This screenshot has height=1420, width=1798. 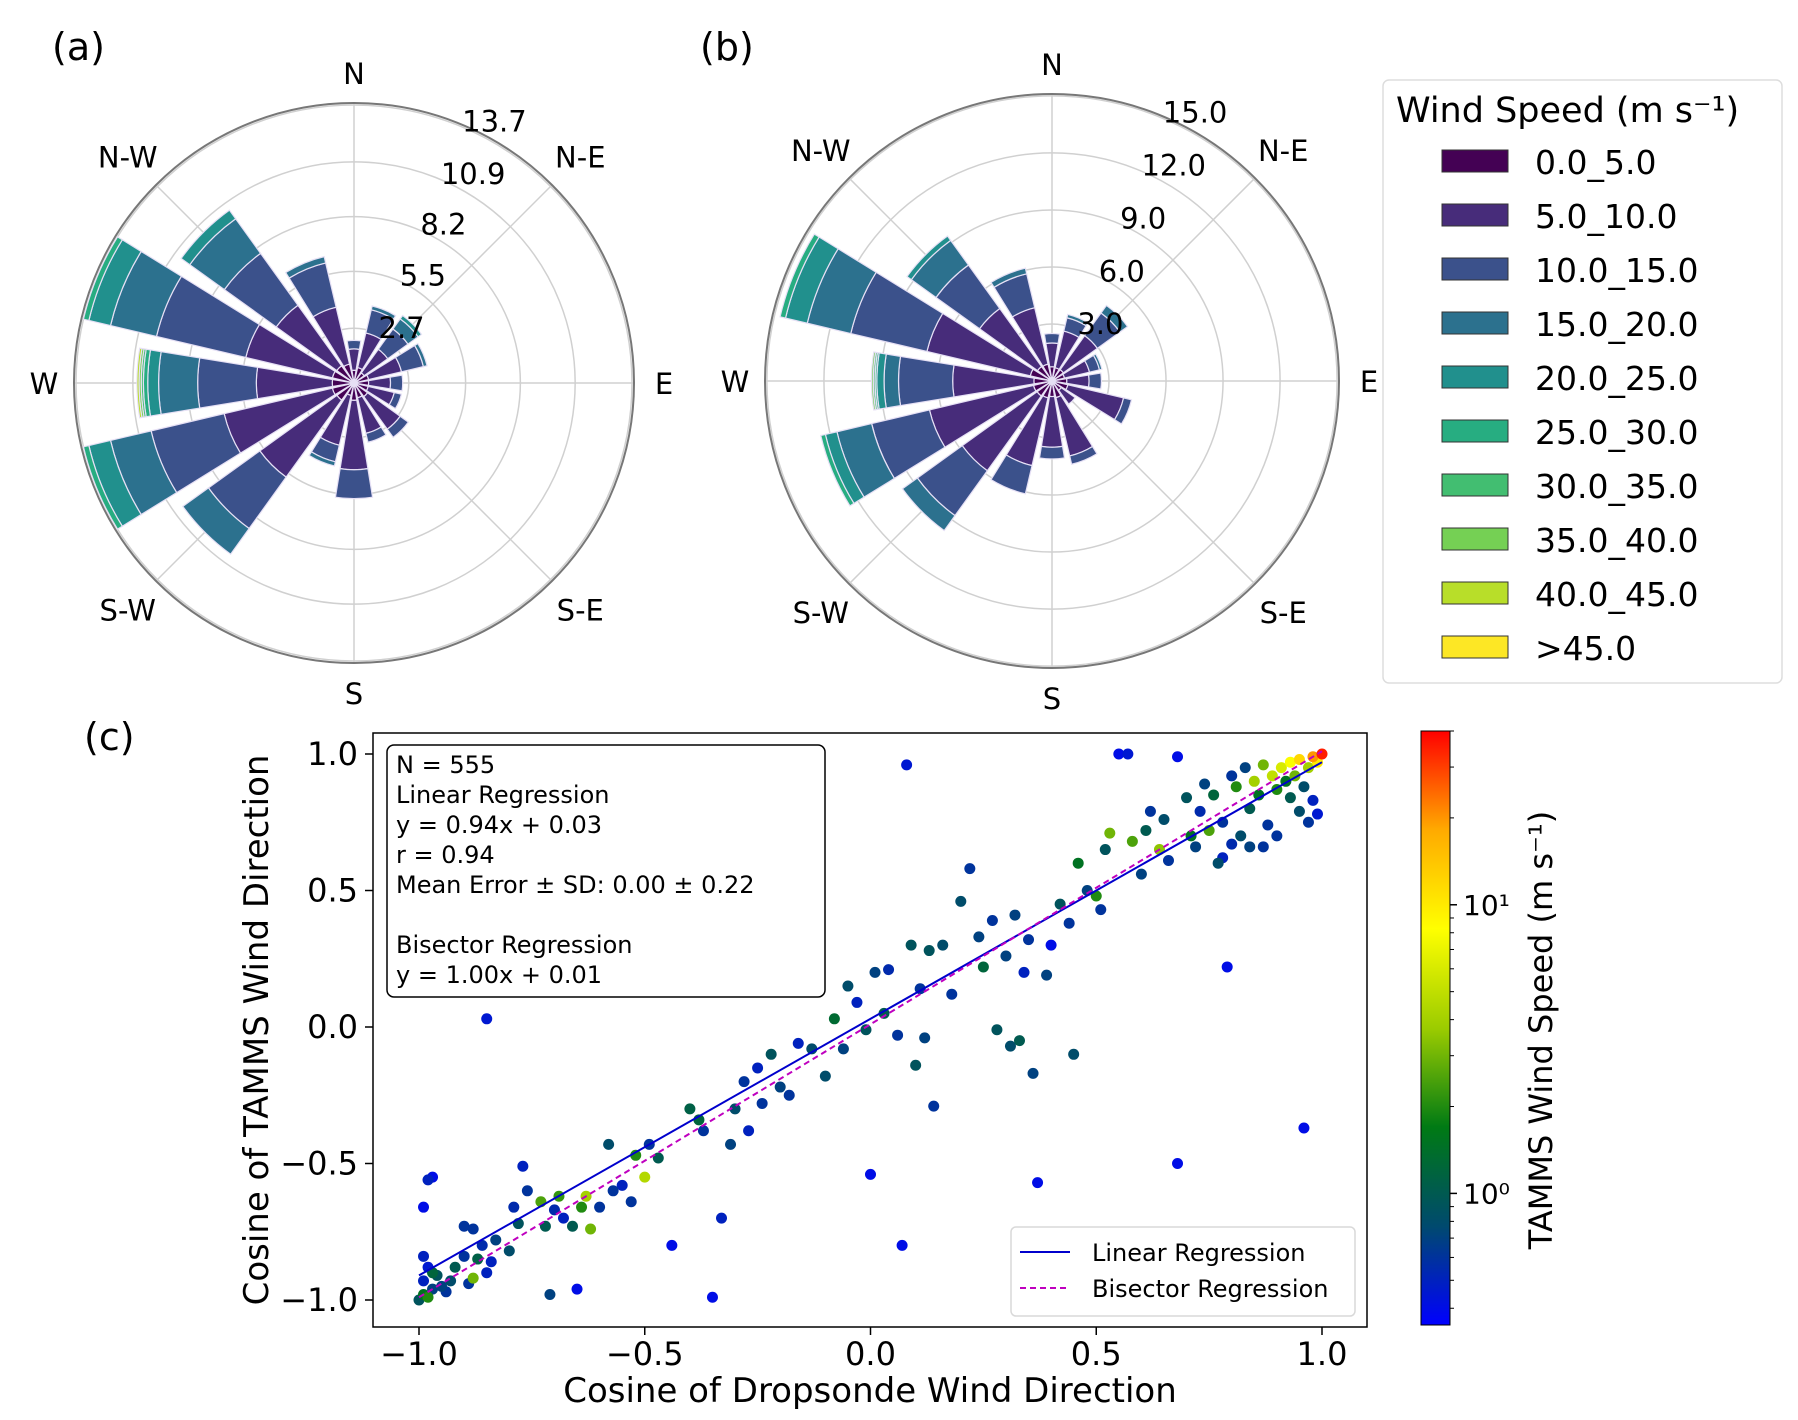 I want to click on radial-tick-label: 6.0, so click(x=1122, y=271).